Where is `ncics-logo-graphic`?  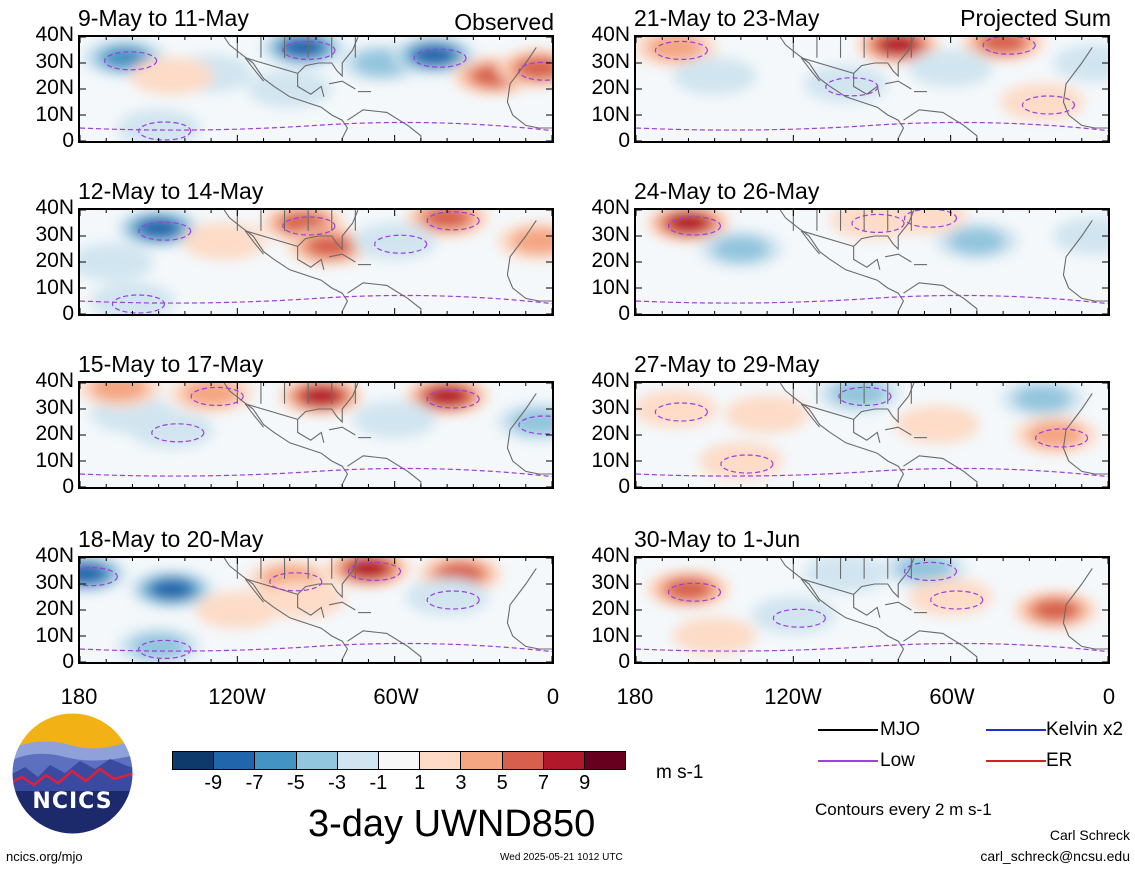
ncics-logo-graphic is located at coordinates (72, 773).